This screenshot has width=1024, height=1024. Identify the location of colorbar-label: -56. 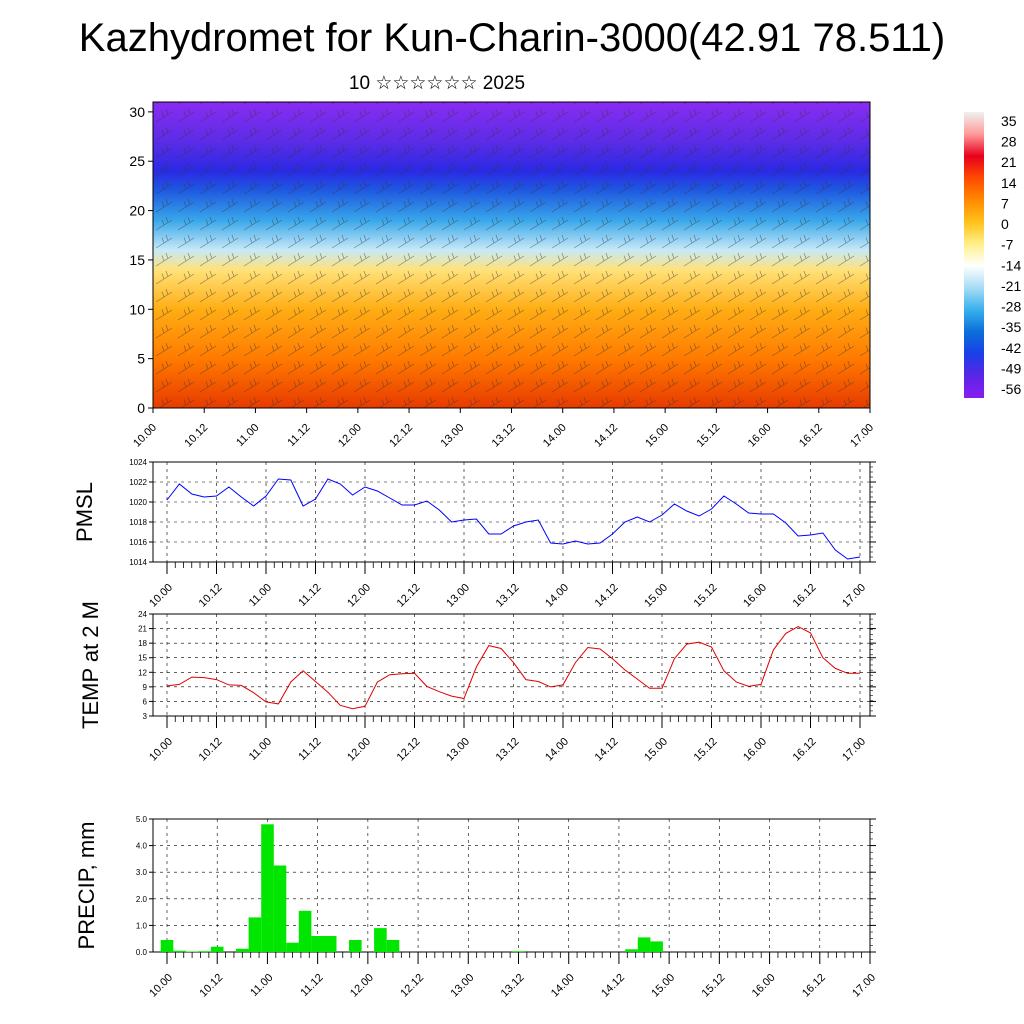
(1011, 389).